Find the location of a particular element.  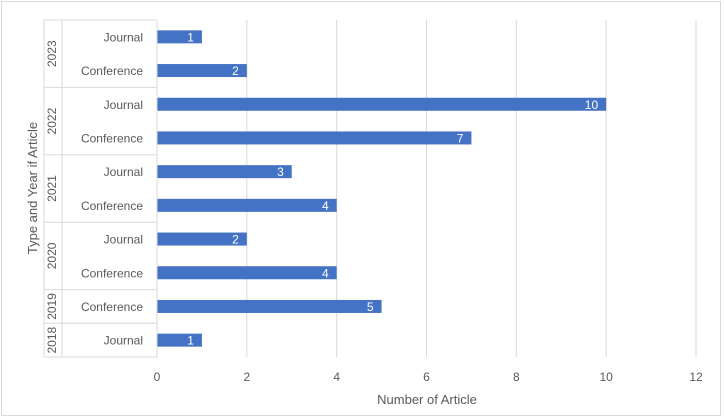

x-axis-ticks: 0 2 4 6 8 10 12 is located at coordinates (428, 377).